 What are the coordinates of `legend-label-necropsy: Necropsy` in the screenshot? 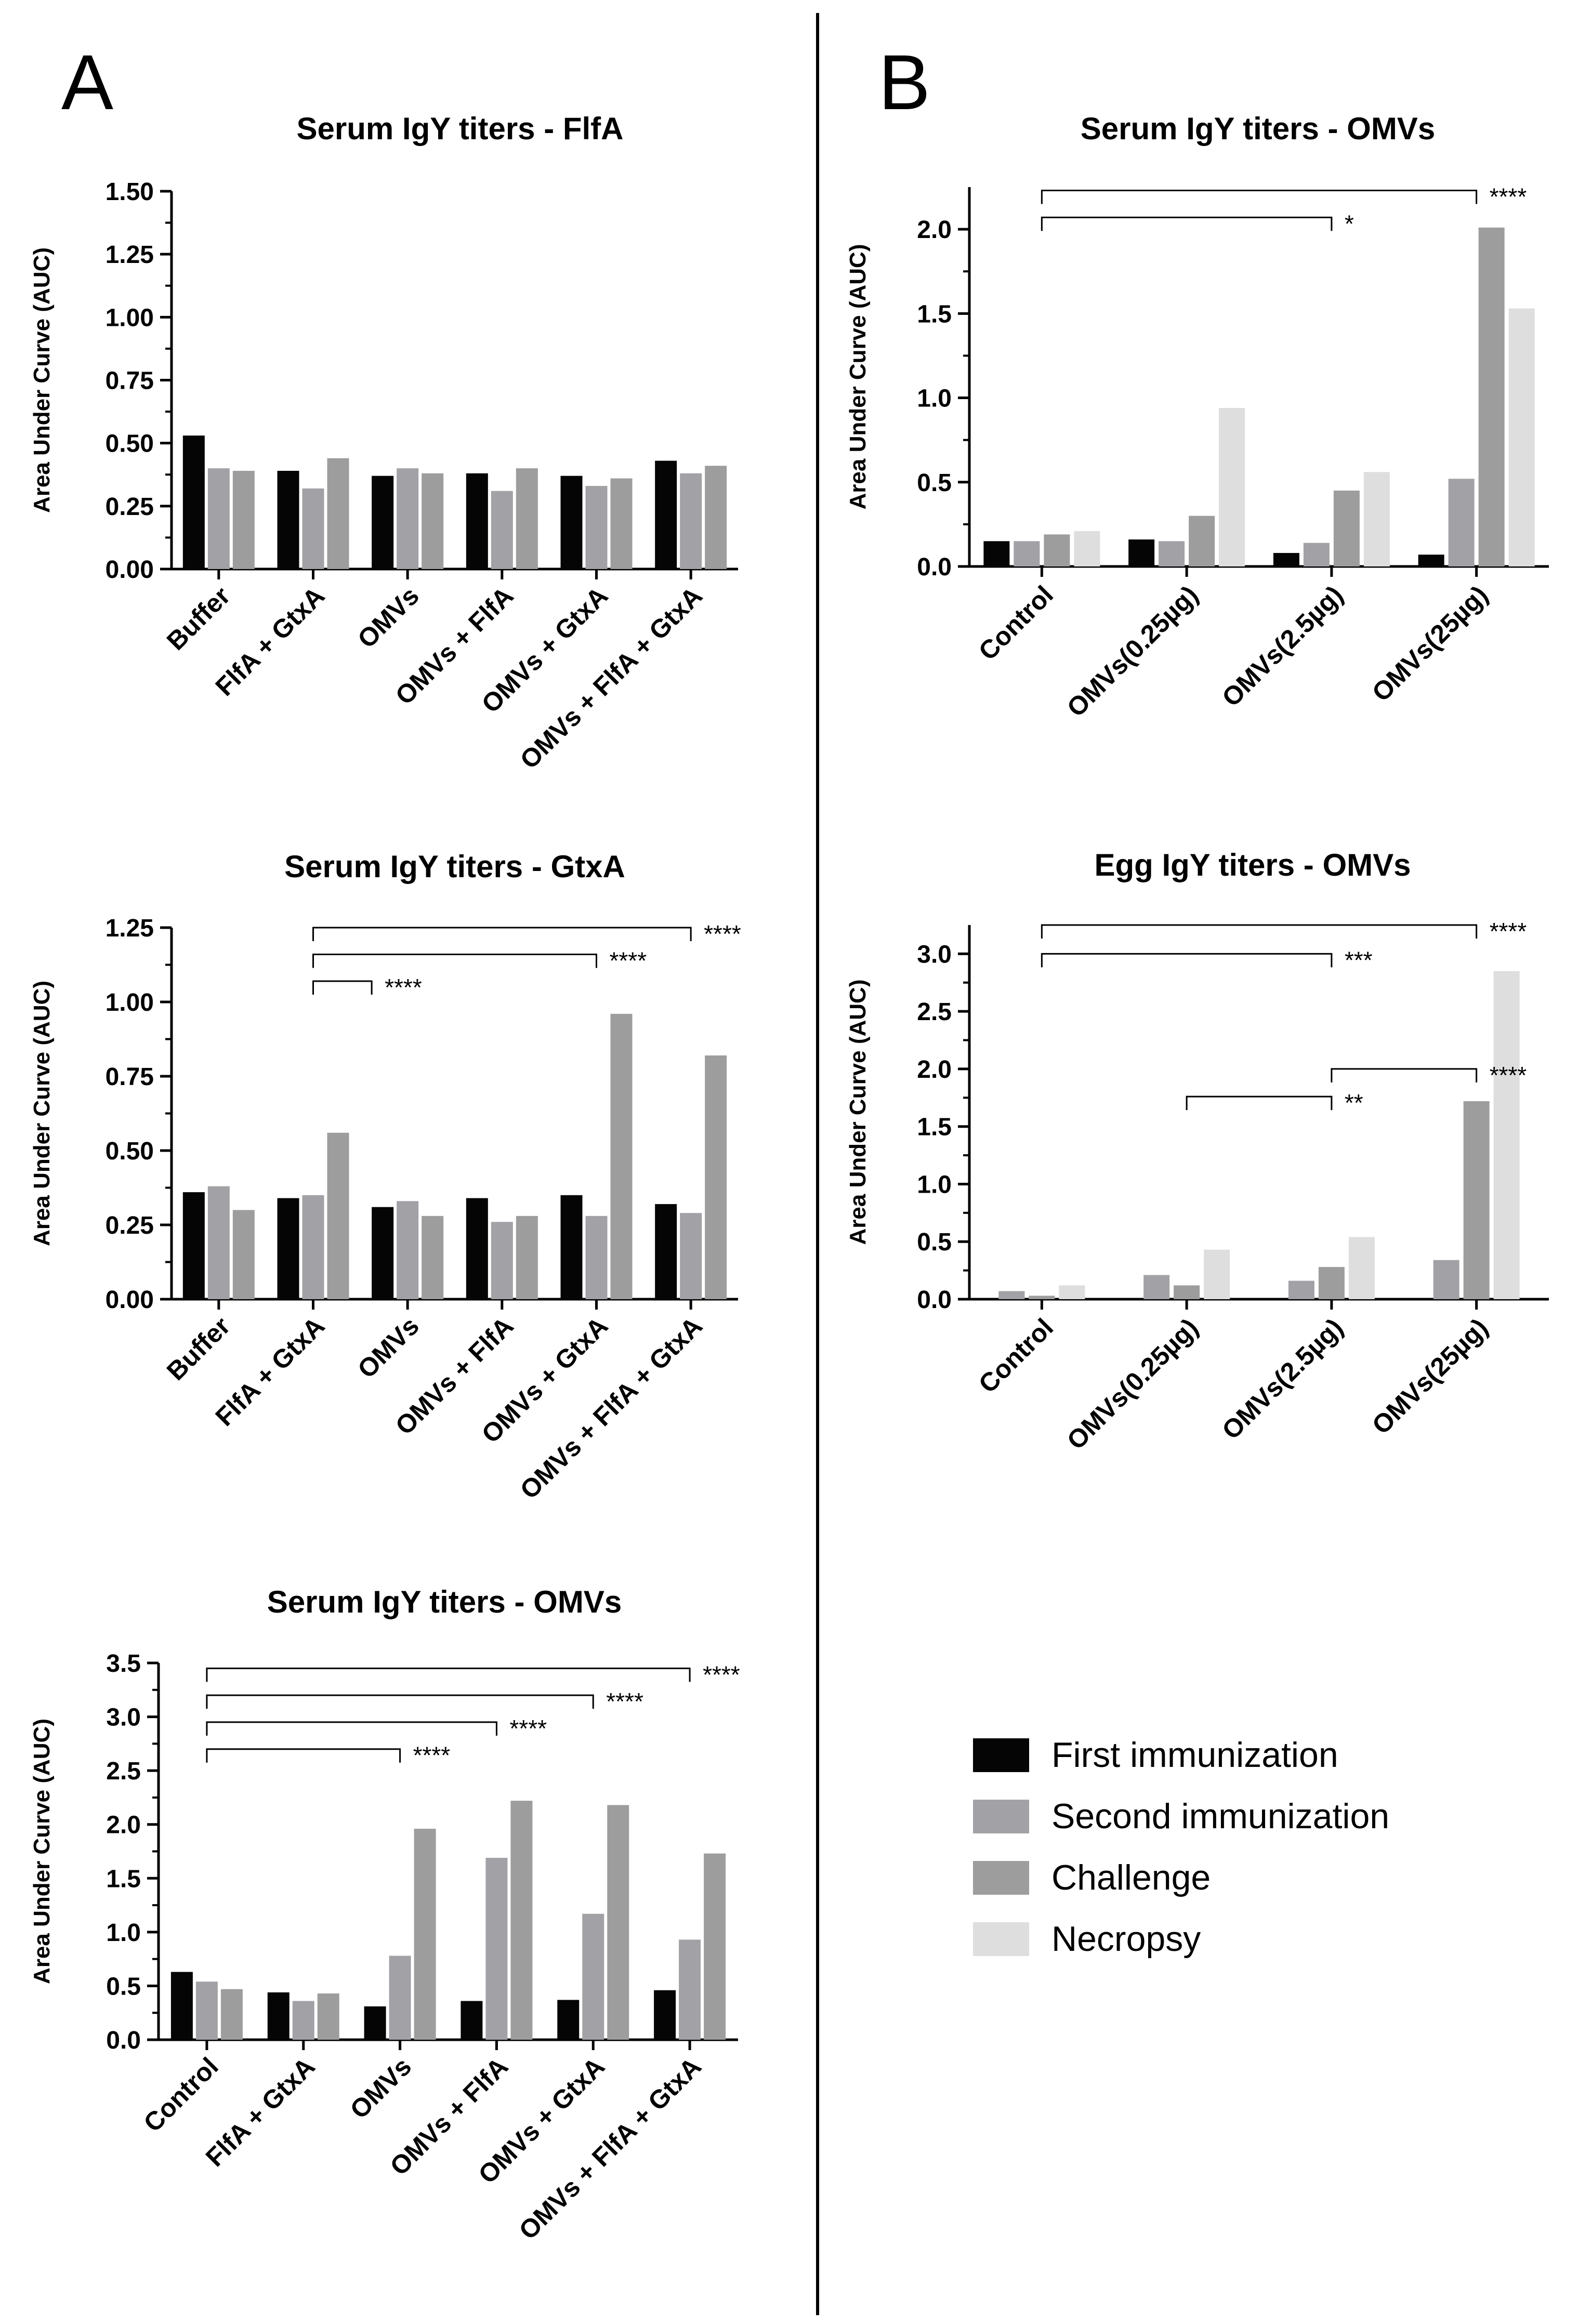 It's located at (1126, 1939).